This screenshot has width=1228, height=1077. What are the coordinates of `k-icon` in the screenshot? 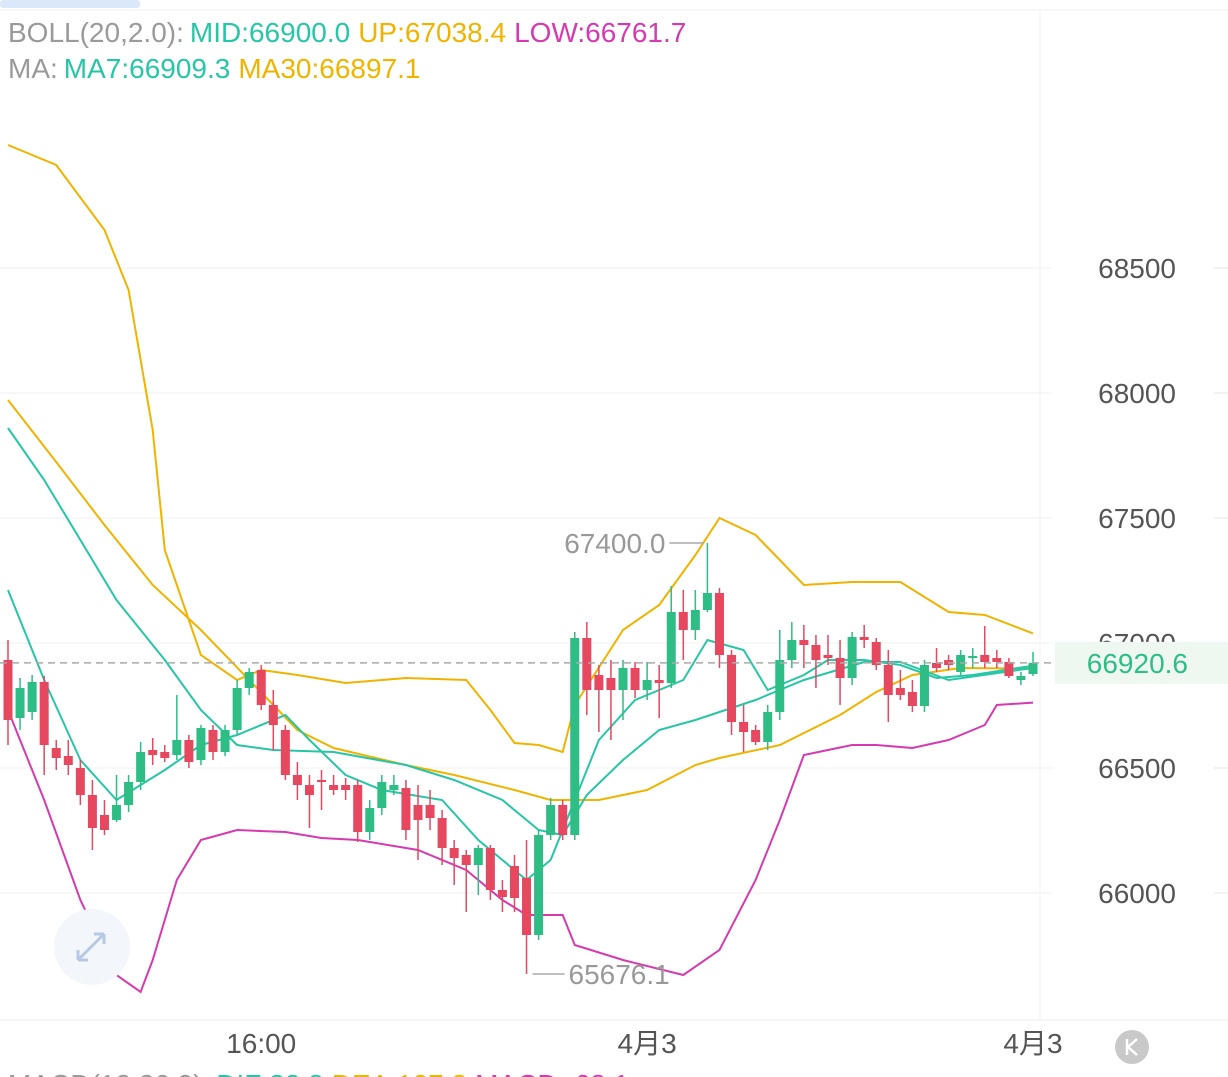 It's located at (1131, 1047).